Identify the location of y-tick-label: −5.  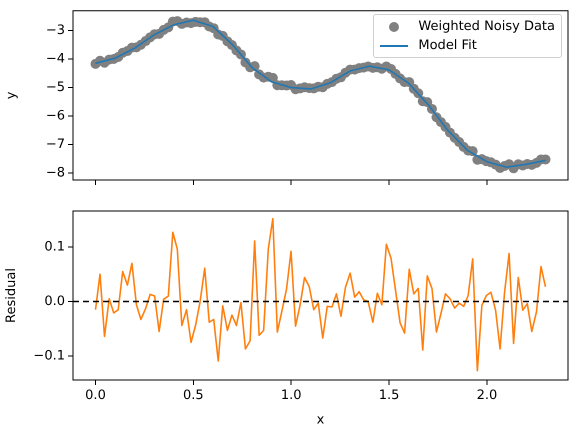
(55, 87).